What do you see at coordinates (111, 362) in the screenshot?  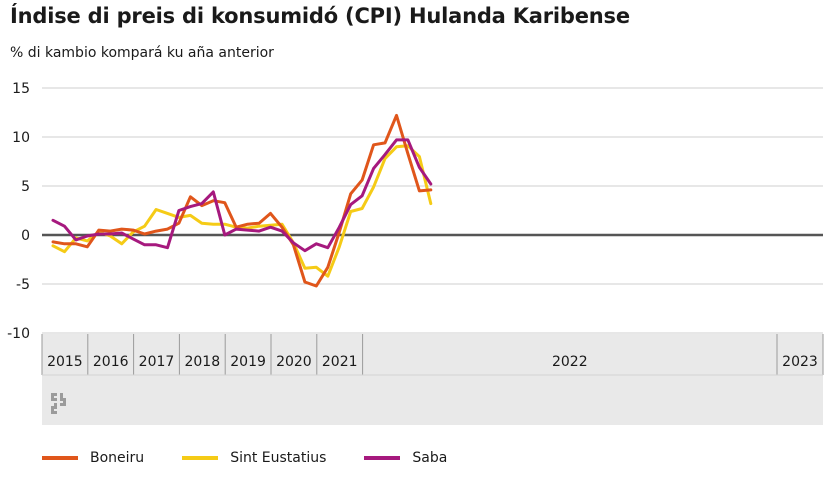 I see `x-tick-label: 2016` at bounding box center [111, 362].